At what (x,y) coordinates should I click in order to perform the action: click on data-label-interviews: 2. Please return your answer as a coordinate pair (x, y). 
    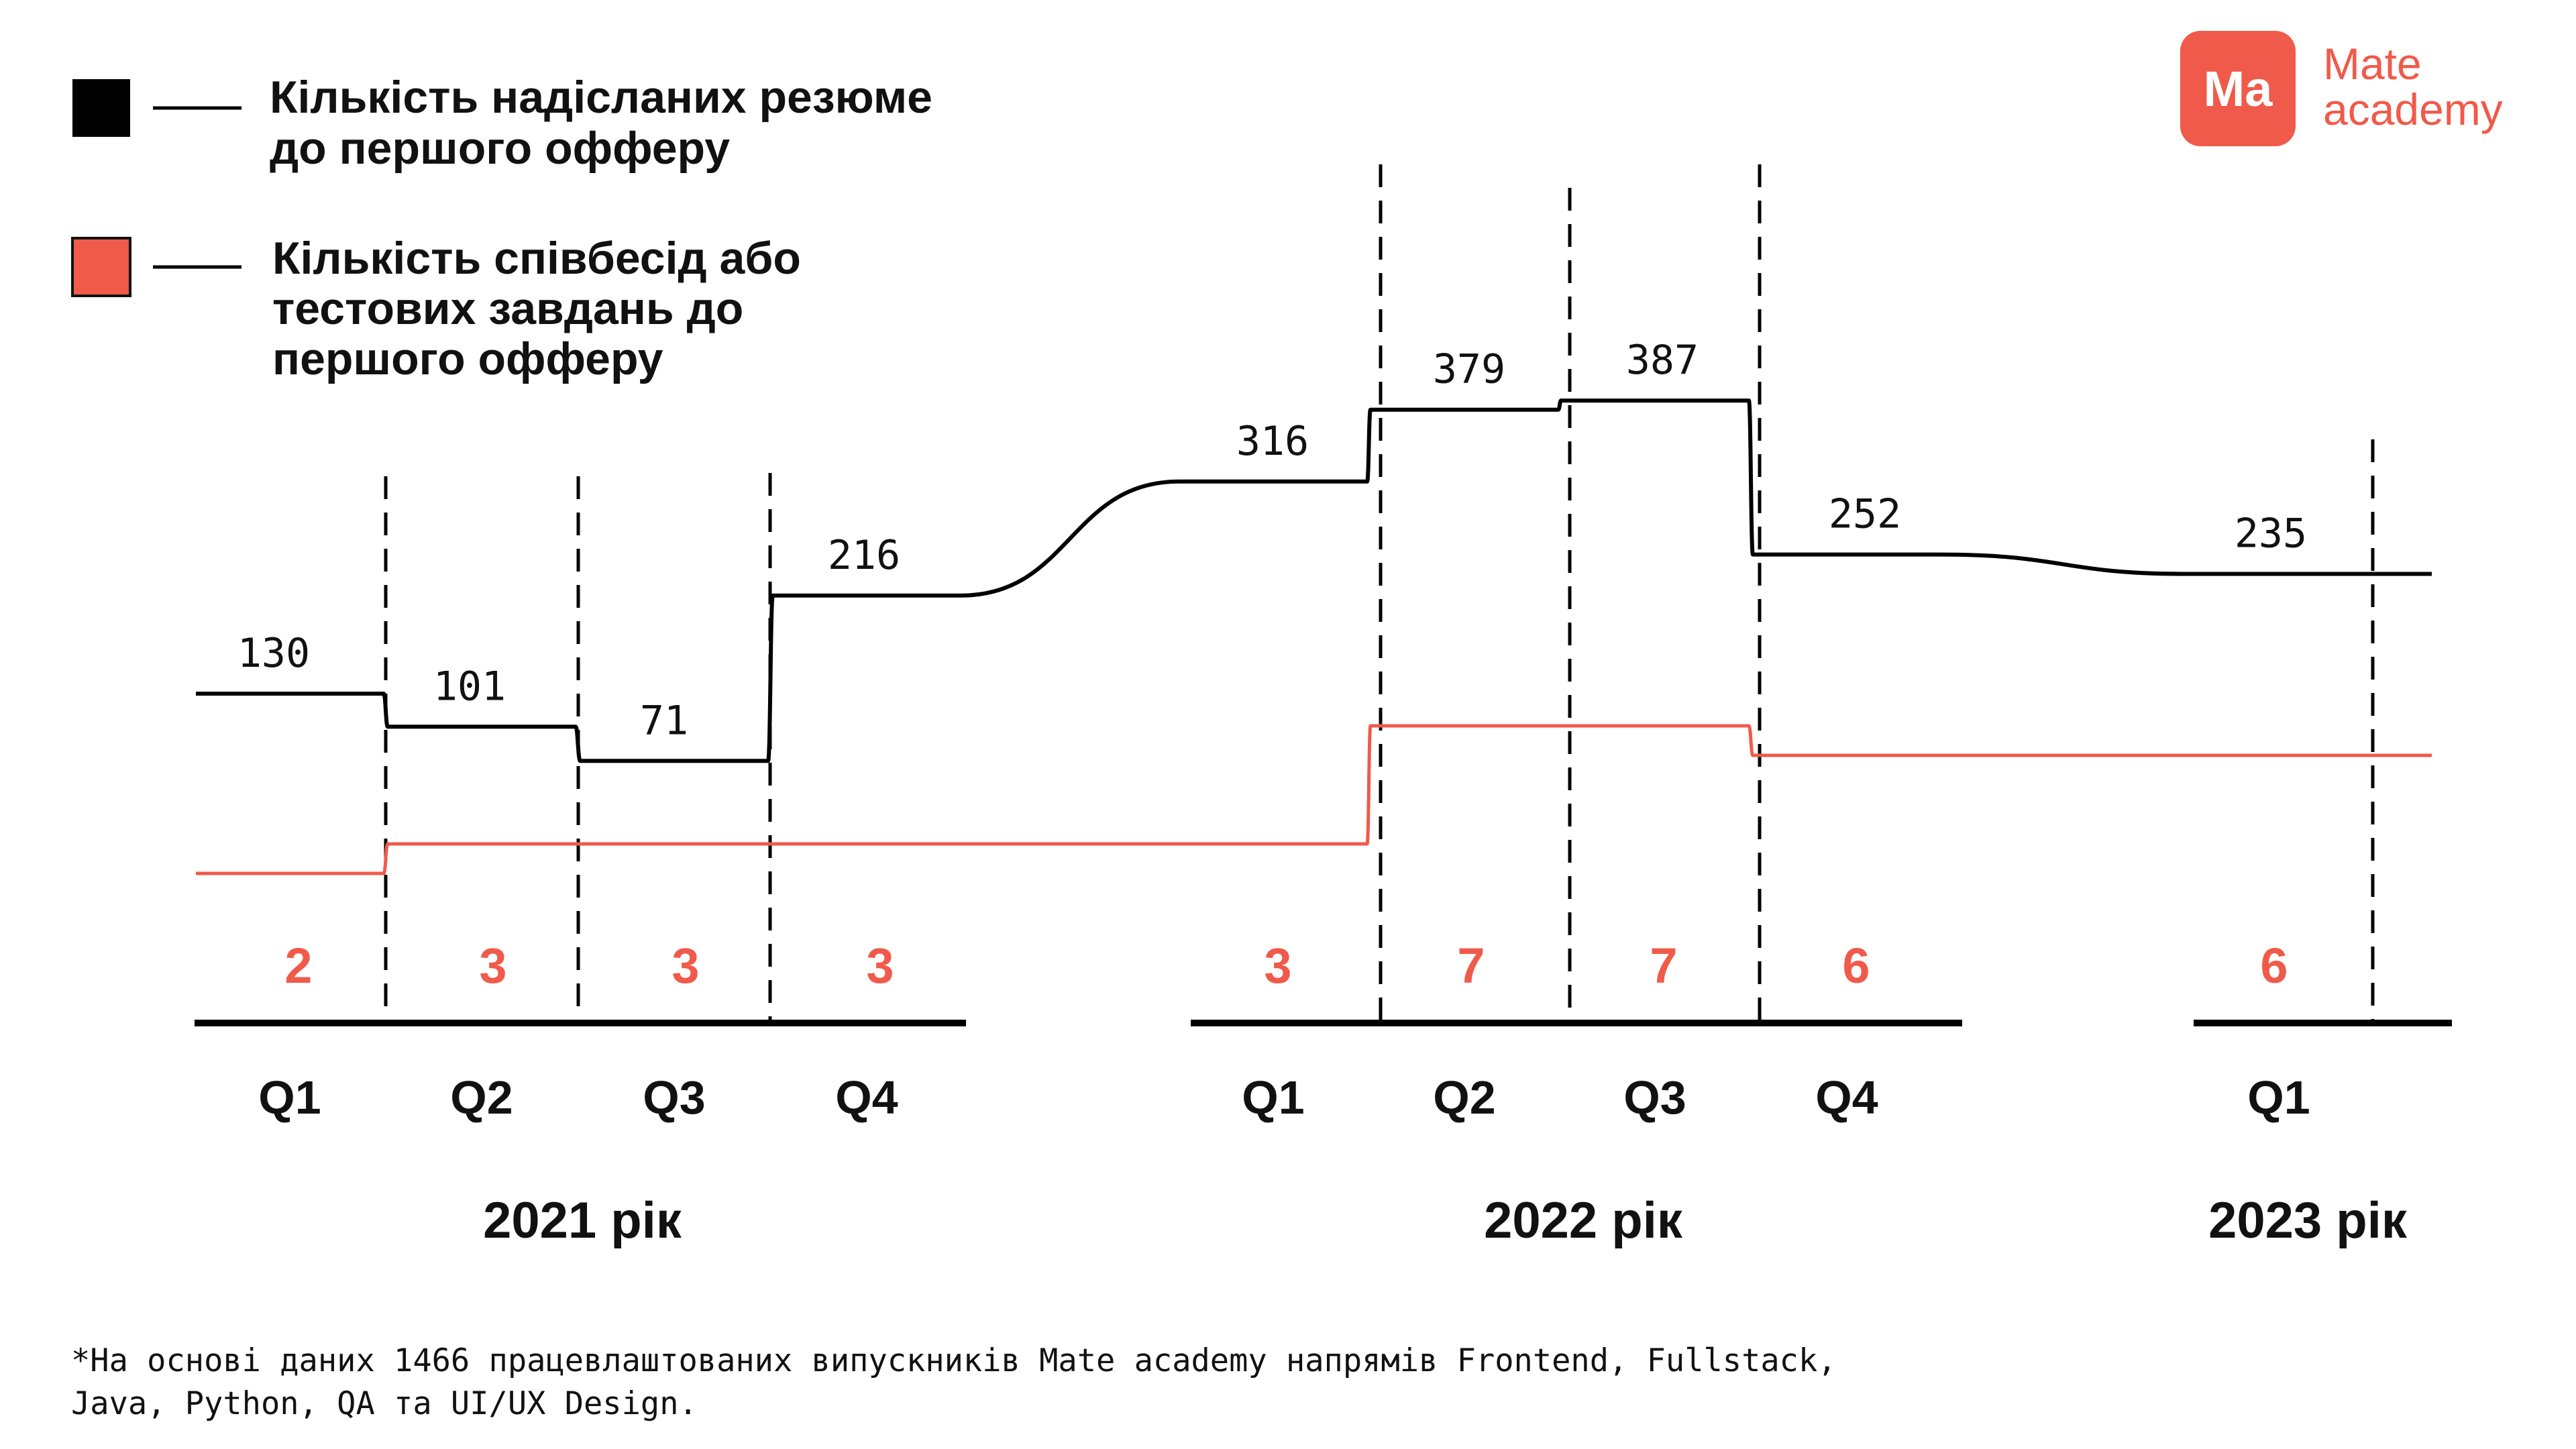
    Looking at the image, I should click on (298, 966).